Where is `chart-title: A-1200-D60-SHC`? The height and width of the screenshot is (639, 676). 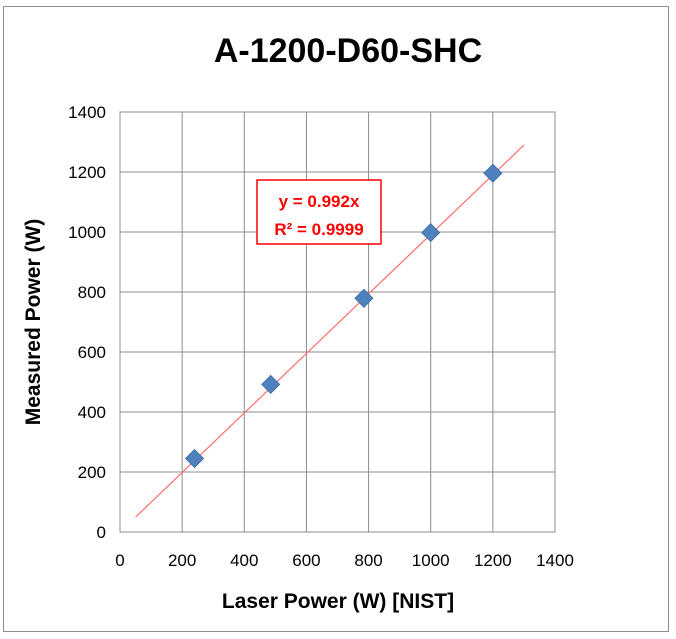
chart-title: A-1200-D60-SHC is located at coordinates (348, 51).